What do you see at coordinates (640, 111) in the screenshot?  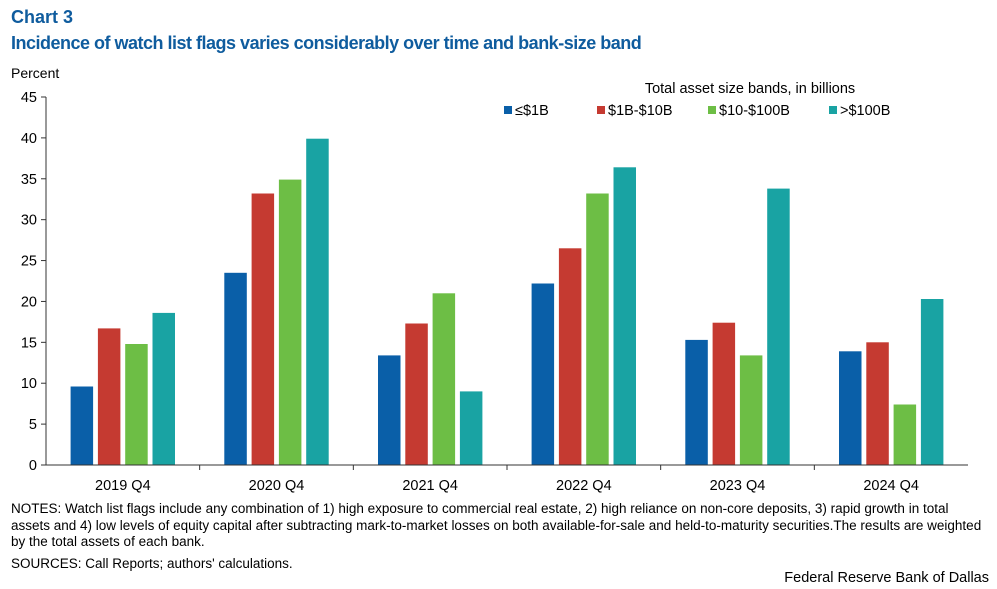 I see `legend-entry: $1B-$10B` at bounding box center [640, 111].